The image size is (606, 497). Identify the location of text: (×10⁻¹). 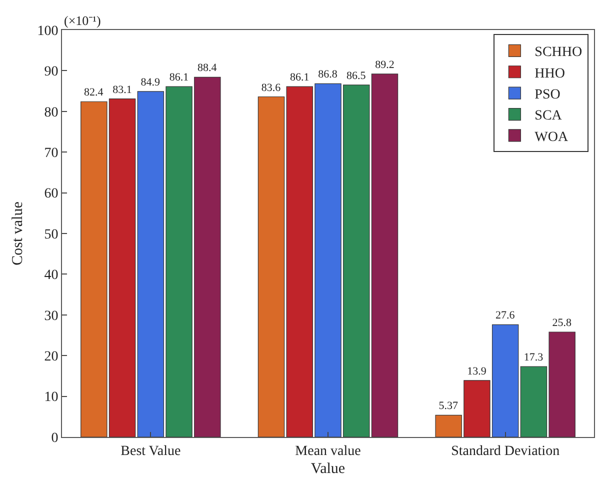
(82, 20).